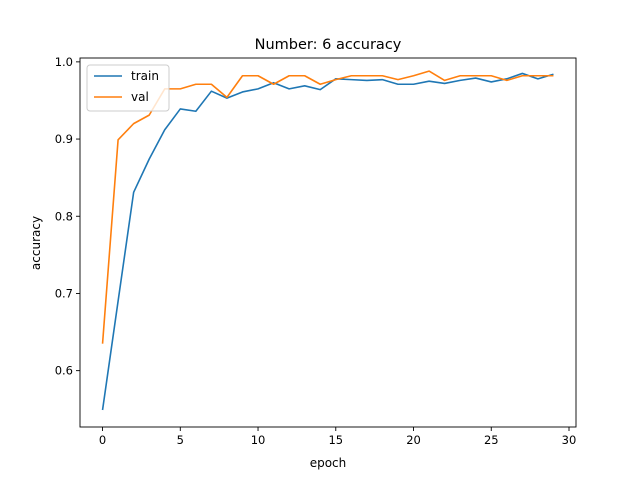 The image size is (640, 480). Describe the element at coordinates (64, 293) in the screenshot. I see `y-tick-label: 0.7` at that location.